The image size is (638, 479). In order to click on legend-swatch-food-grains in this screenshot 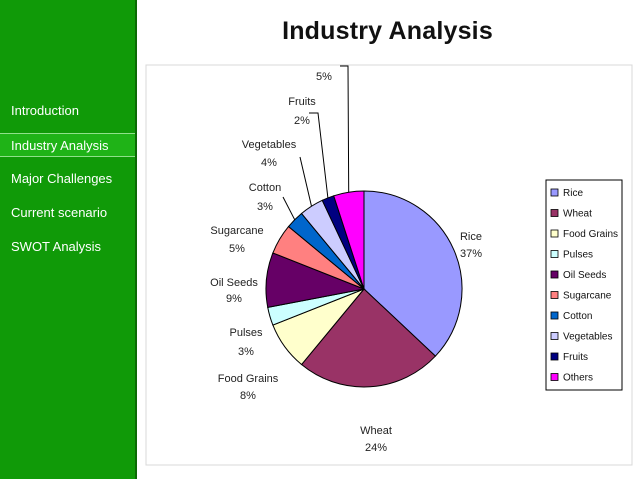, I will do `click(554, 233)`.